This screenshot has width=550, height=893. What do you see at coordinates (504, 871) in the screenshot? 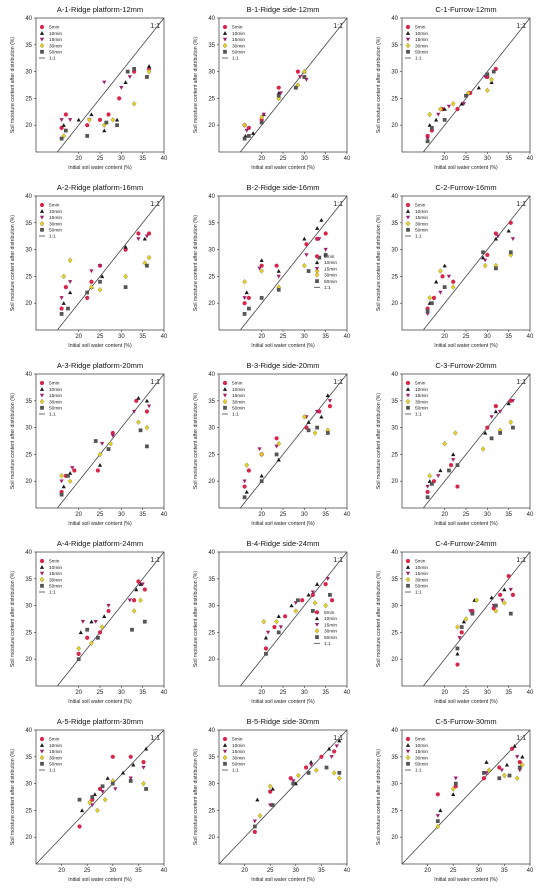
I see `x-tick-label: 35` at bounding box center [504, 871].